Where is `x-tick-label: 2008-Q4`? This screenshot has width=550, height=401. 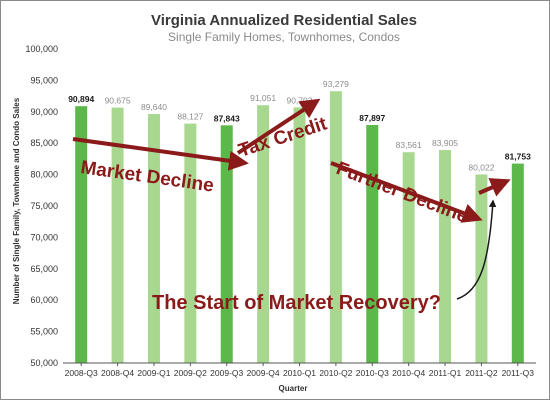
x-tick-label: 2008-Q4 is located at coordinates (117, 373).